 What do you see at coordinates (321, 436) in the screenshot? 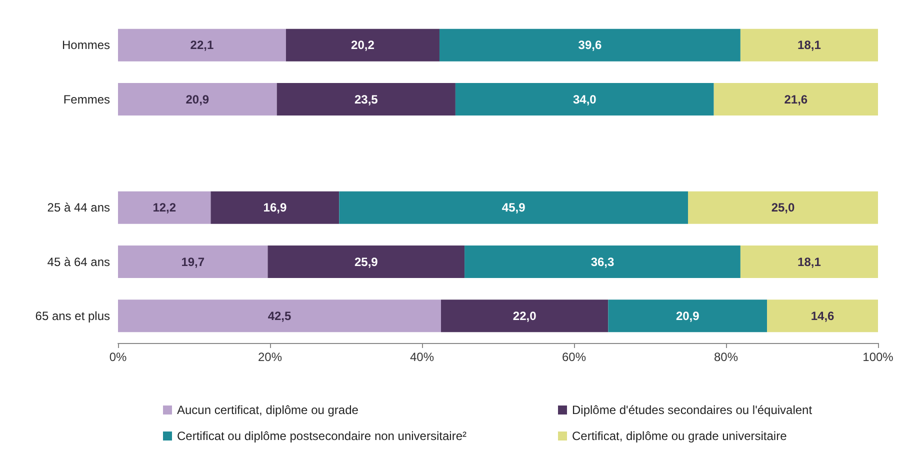
I see `legend-label: Certificat ou diplôme postsecondaire non universitaire²` at bounding box center [321, 436].